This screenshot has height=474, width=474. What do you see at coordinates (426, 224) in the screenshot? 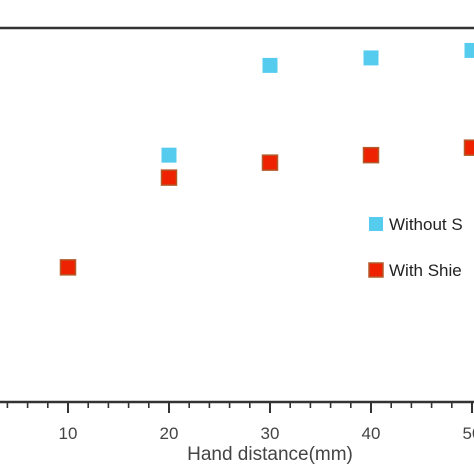
I see `legend-label: Without S` at bounding box center [426, 224].